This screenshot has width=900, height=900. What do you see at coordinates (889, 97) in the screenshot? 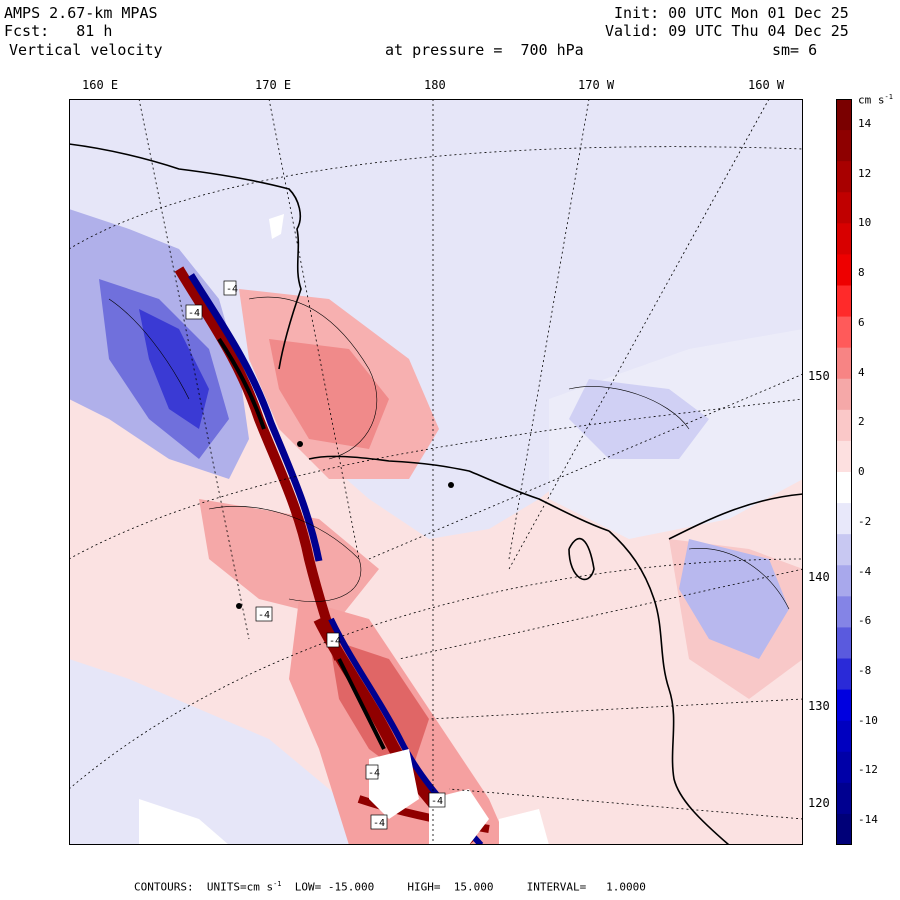
I see `colorbar-units-exponent: -1` at bounding box center [889, 97].